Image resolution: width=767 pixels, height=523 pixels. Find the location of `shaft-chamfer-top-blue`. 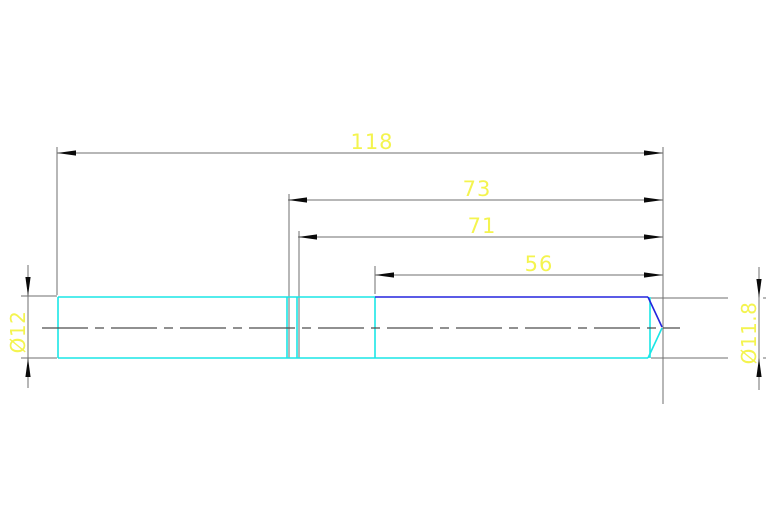

shaft-chamfer-top-blue is located at coordinates (655, 312).